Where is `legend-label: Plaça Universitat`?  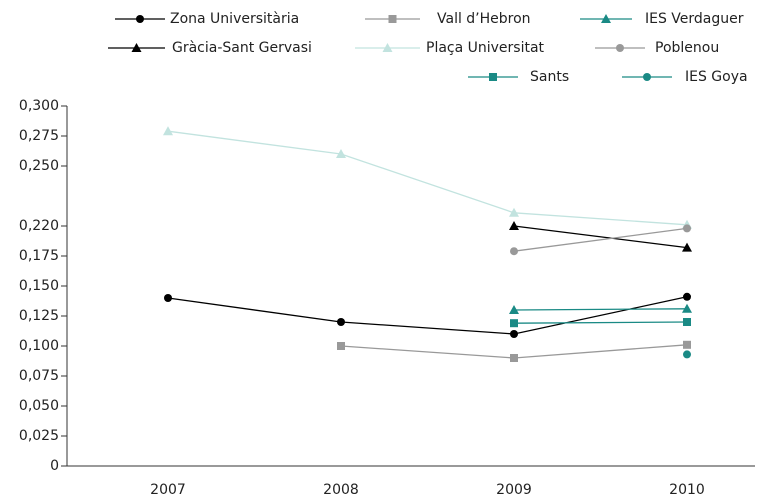 legend-label: Plaça Universitat is located at coordinates (485, 48).